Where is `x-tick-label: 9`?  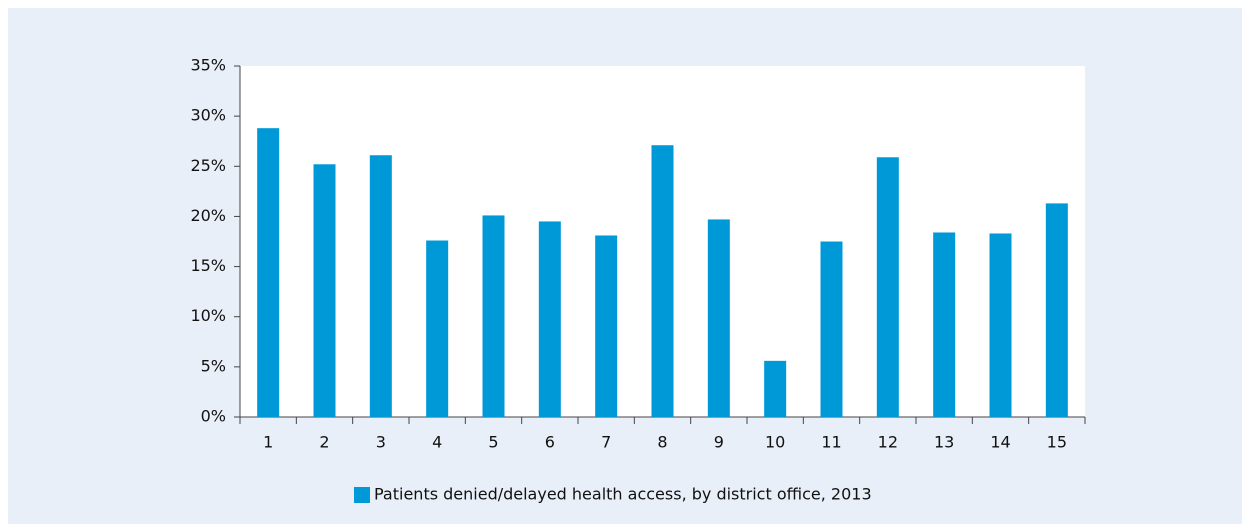 x-tick-label: 9 is located at coordinates (719, 442).